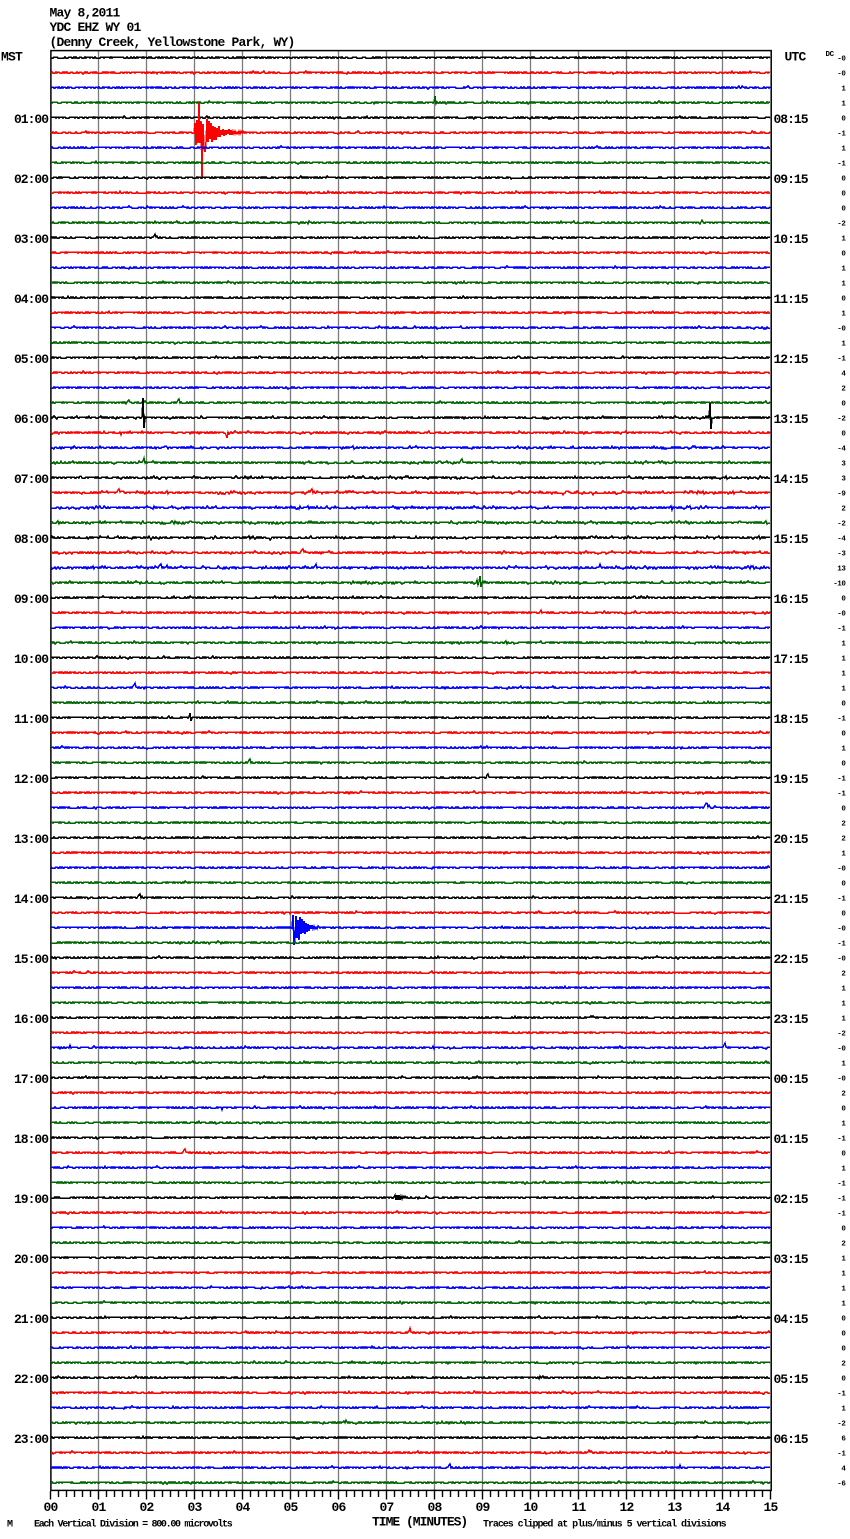 The width and height of the screenshot is (850, 1539). I want to click on svg-text: -9, so click(841, 495).